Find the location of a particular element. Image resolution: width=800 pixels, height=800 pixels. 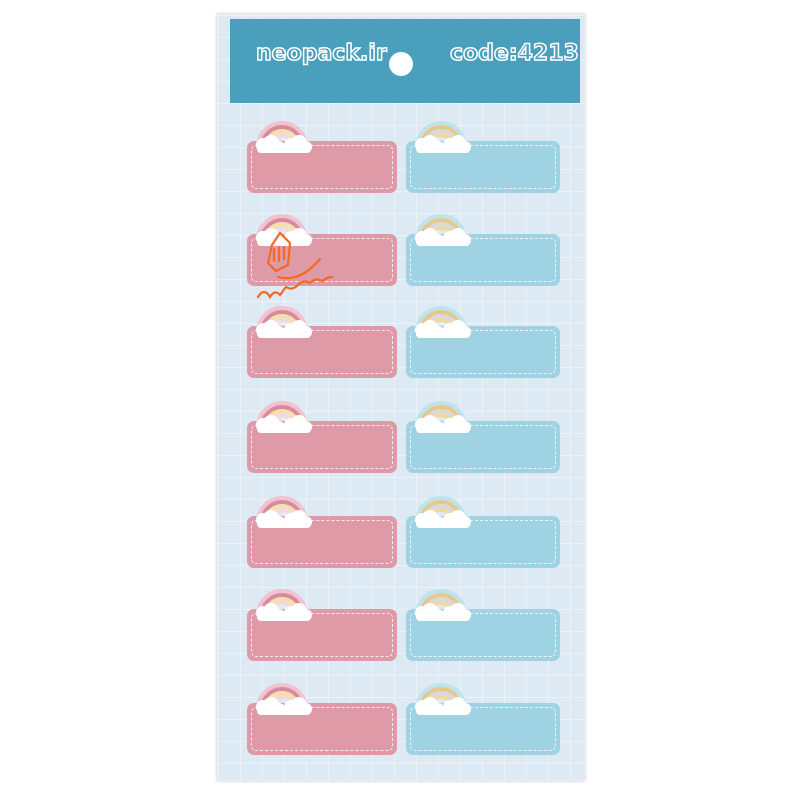

product-code: code:4213 is located at coordinates (514, 53).